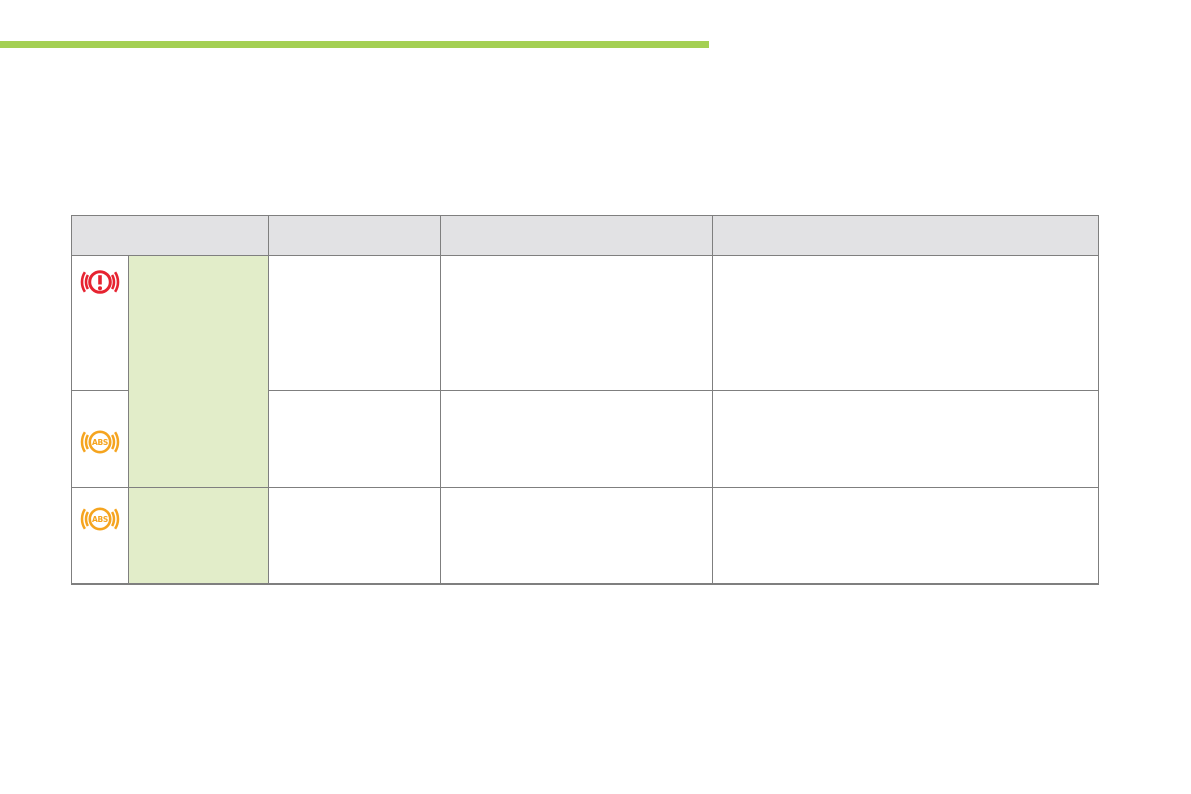  Describe the element at coordinates (354, 44) in the screenshot. I see `top-accent-bar` at that location.